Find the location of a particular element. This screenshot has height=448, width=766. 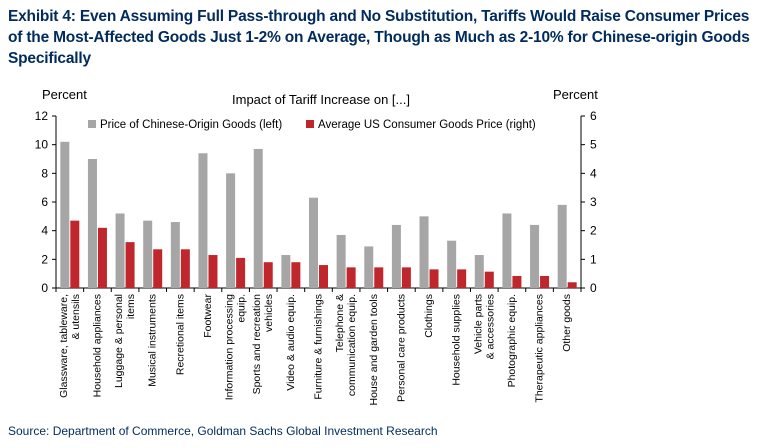

right-tick-label: 0 is located at coordinates (593, 288).